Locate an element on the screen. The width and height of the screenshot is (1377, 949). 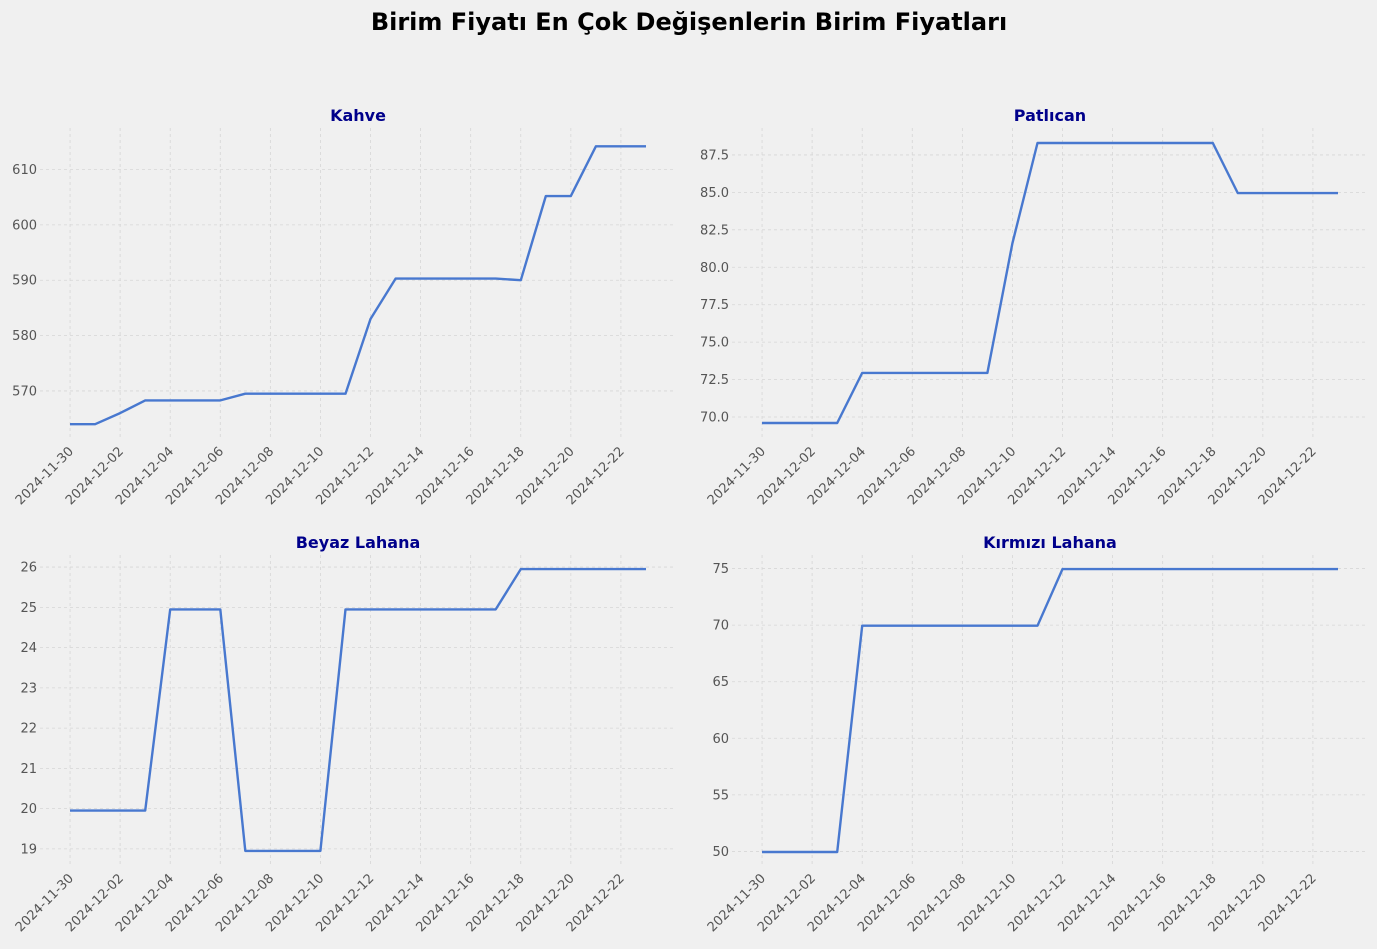
panel-title: Kahve is located at coordinates (358, 115).